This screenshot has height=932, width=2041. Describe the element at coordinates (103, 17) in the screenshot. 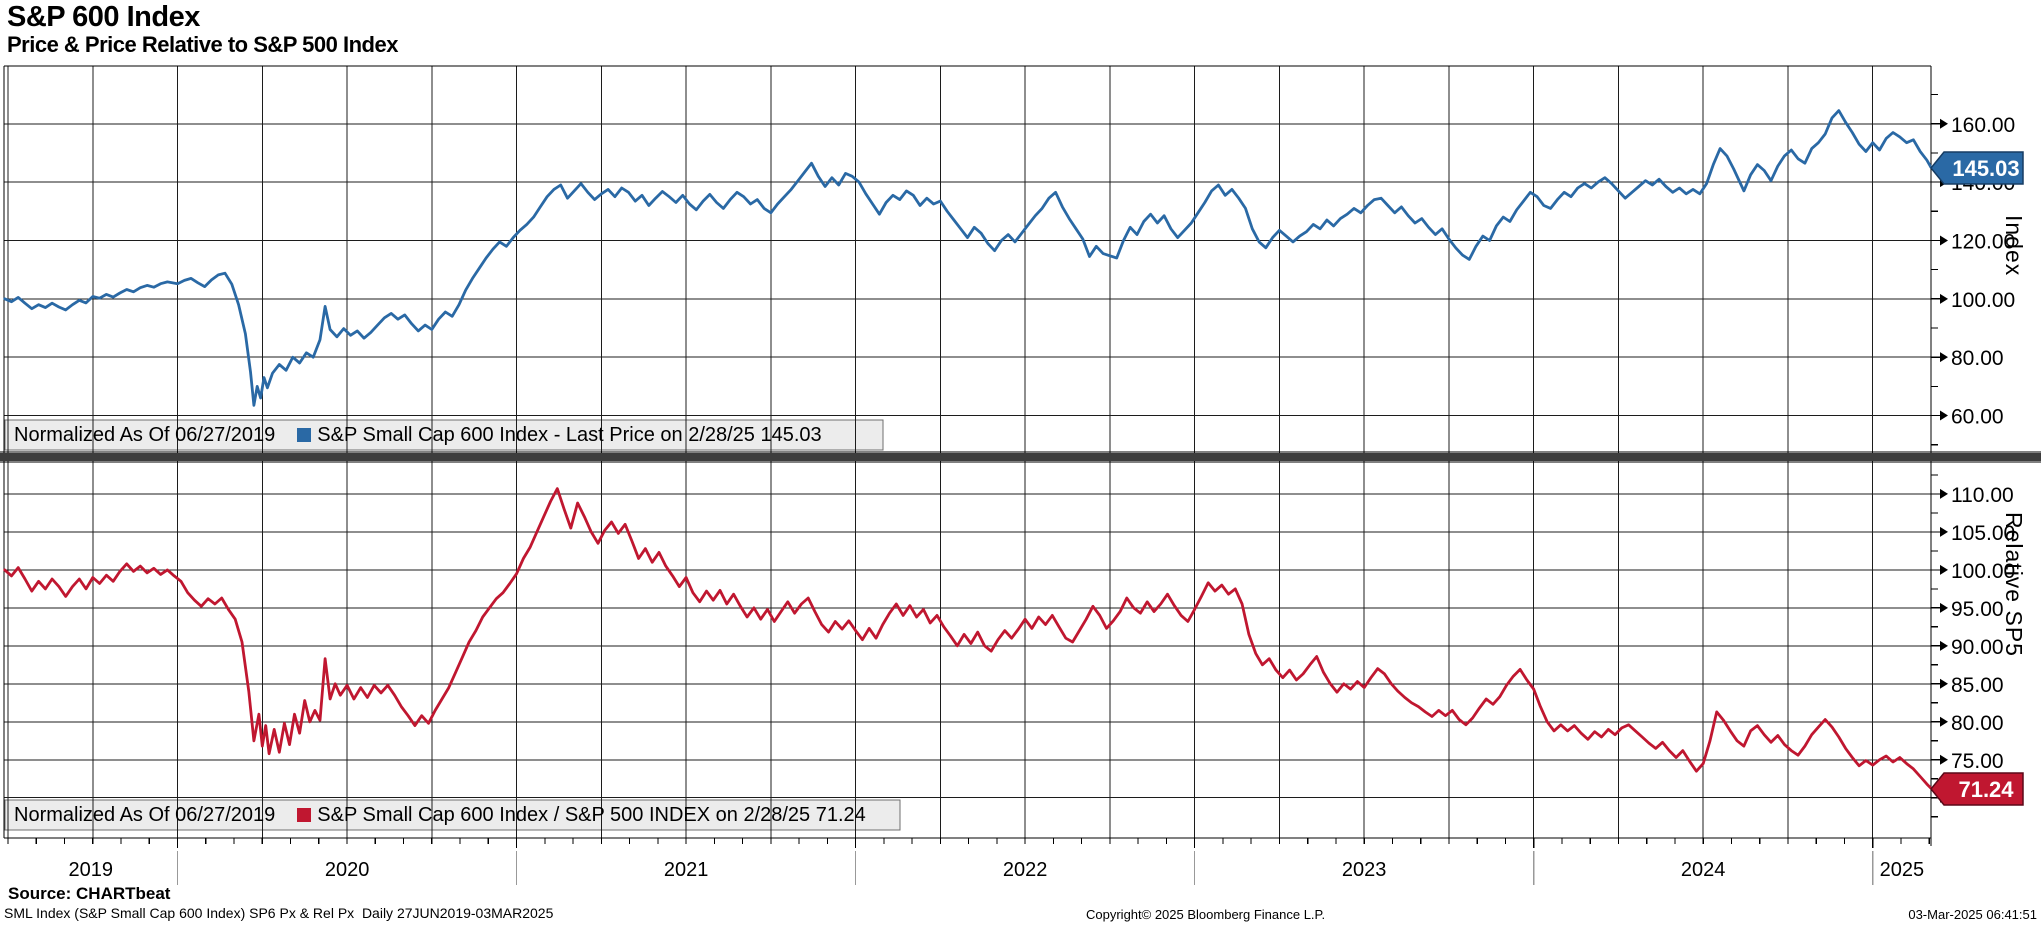

I see `page-title: S&P 600 Index` at that location.